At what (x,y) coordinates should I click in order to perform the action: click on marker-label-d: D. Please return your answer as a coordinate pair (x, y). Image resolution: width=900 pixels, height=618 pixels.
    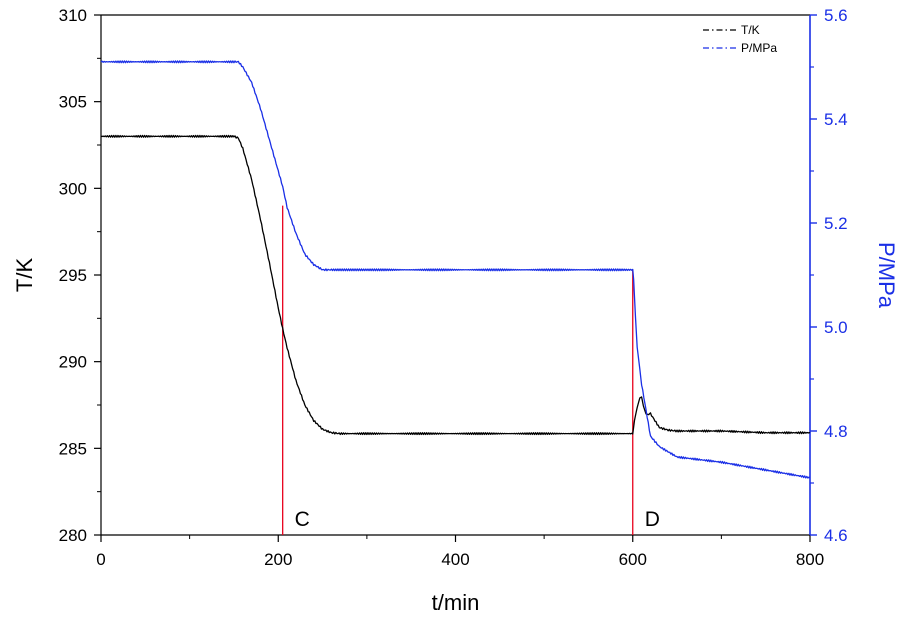
    Looking at the image, I should click on (652, 519).